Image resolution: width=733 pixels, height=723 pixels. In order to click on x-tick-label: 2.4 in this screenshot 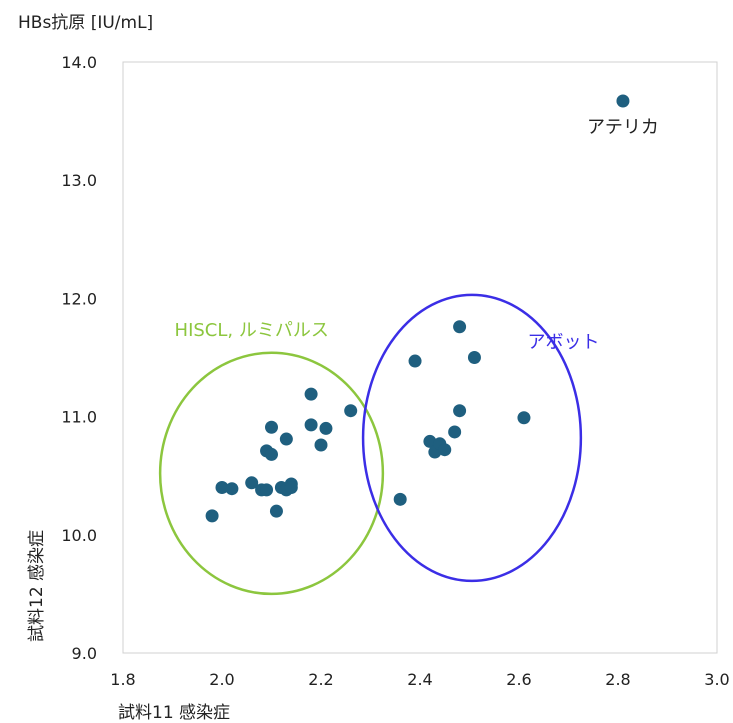, I will do `click(419, 679)`.